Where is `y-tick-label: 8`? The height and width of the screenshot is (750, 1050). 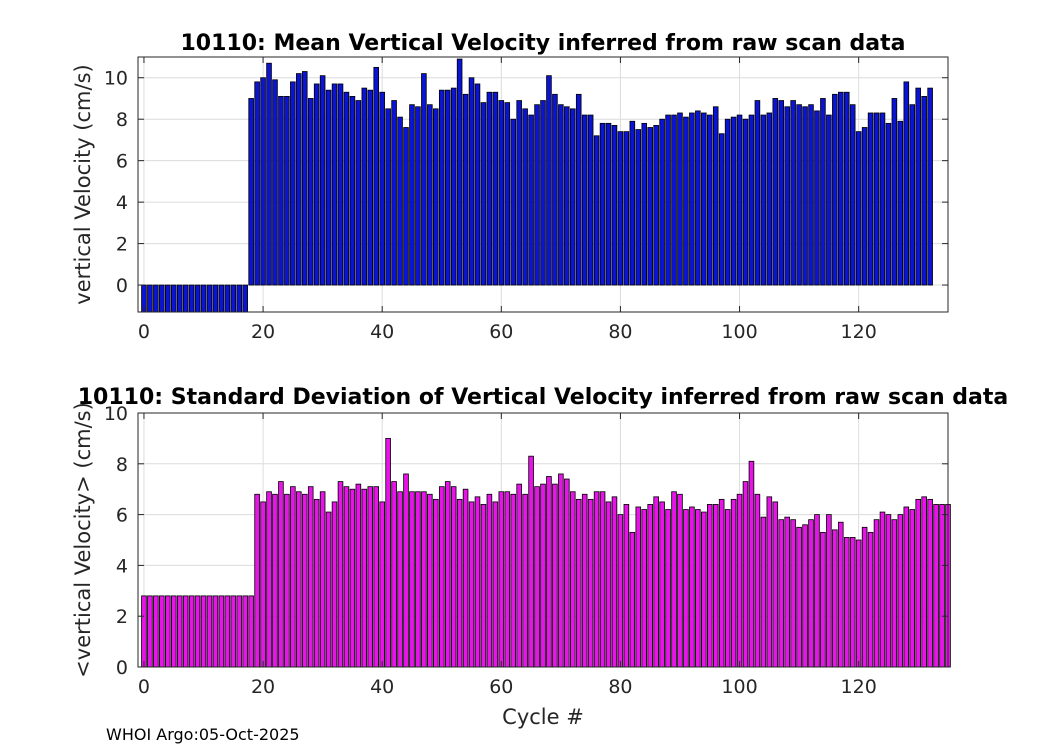
y-tick-label: 8 is located at coordinates (122, 465).